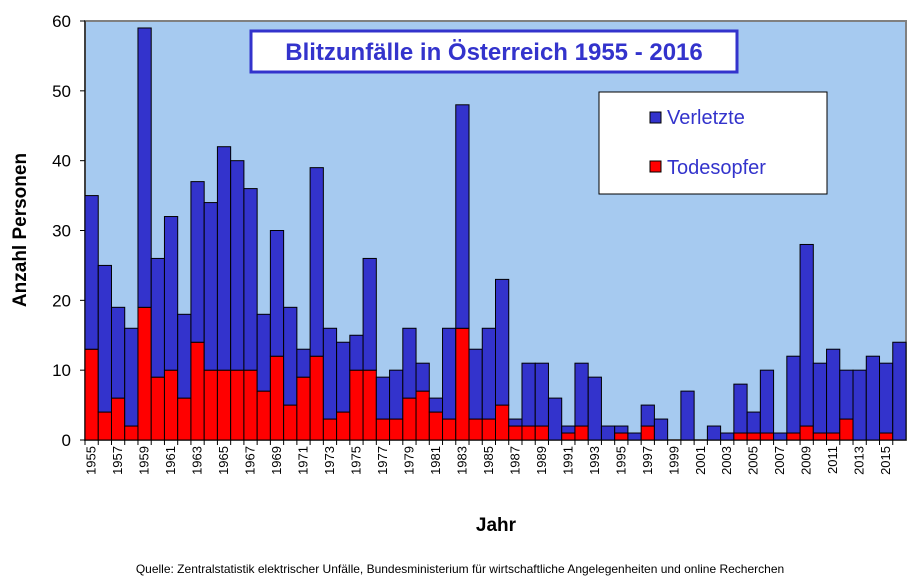  What do you see at coordinates (833, 436) in the screenshot?
I see `bar-todesopfer-2011` at bounding box center [833, 436].